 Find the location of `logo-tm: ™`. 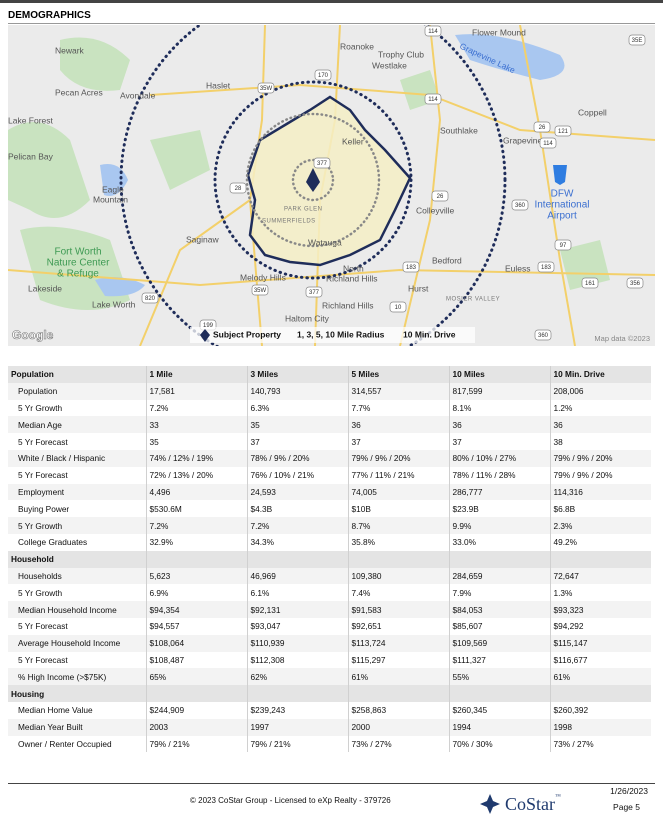

logo-tm: ™ is located at coordinates (558, 797).